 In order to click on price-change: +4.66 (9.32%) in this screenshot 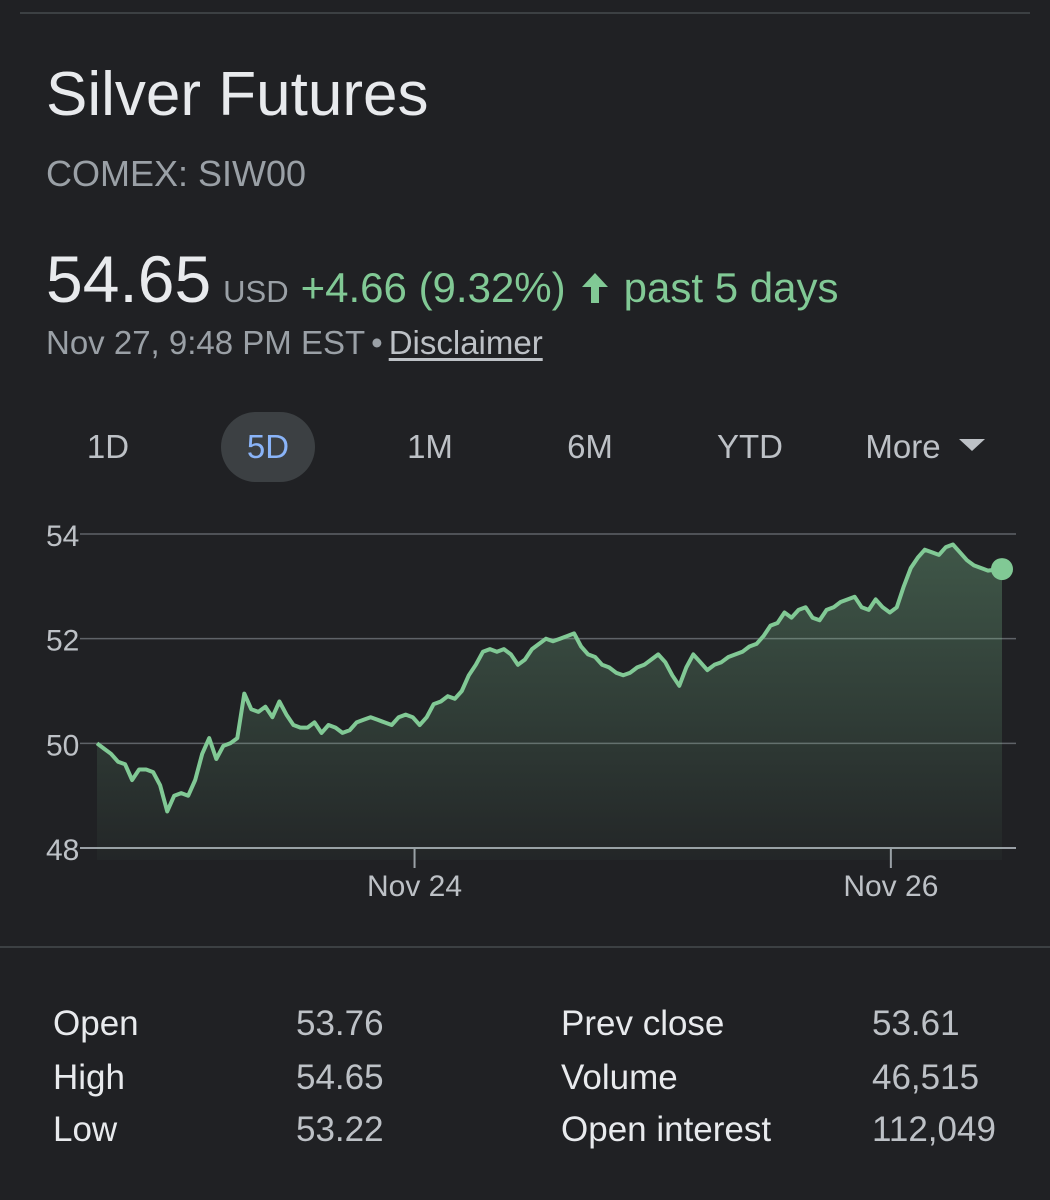, I will do `click(433, 287)`.